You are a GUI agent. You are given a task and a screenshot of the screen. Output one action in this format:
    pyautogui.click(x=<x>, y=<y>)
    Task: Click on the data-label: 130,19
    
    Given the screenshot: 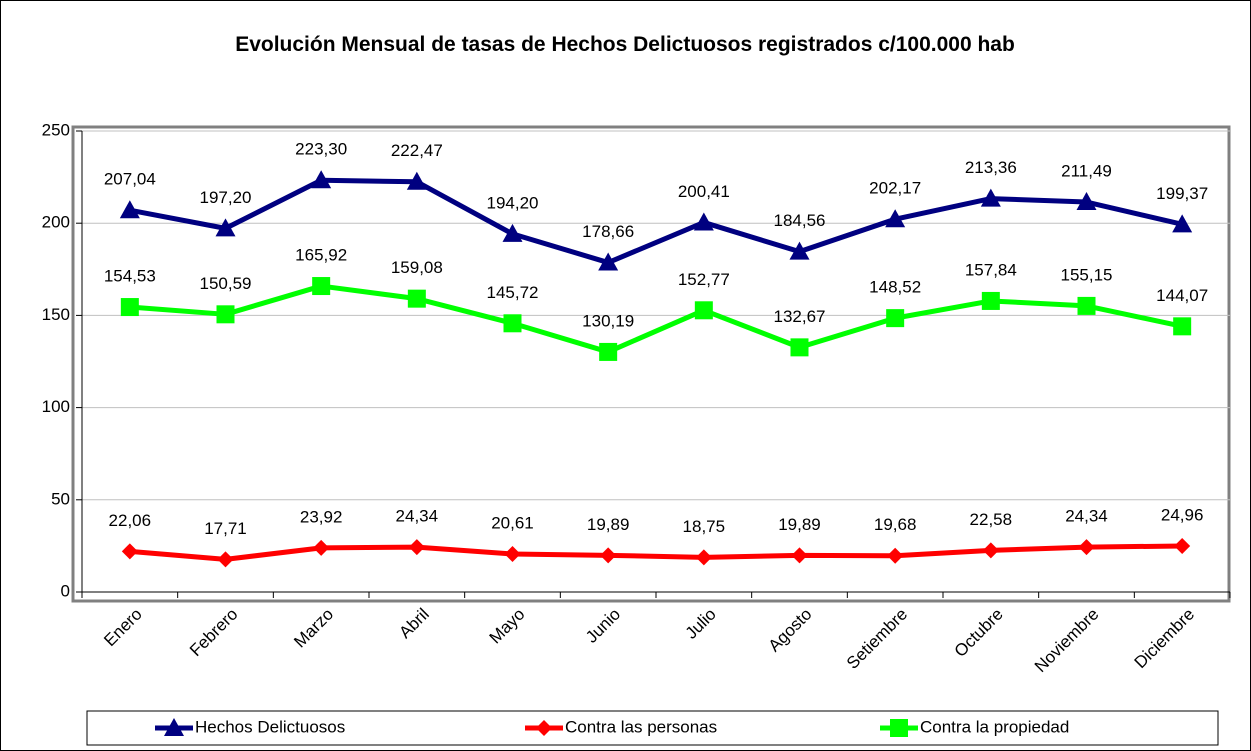 What is the action you would take?
    pyautogui.click(x=608, y=320)
    